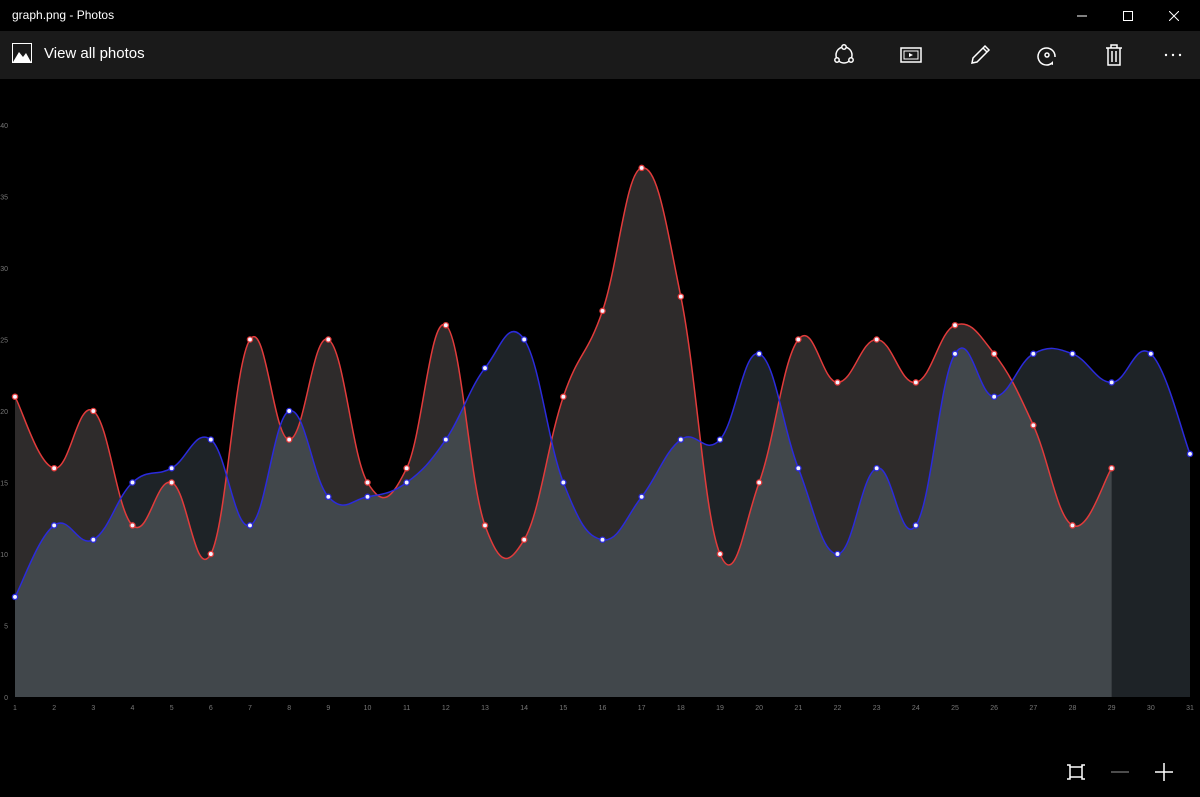  I want to click on x-tick-label: 25, so click(955, 708).